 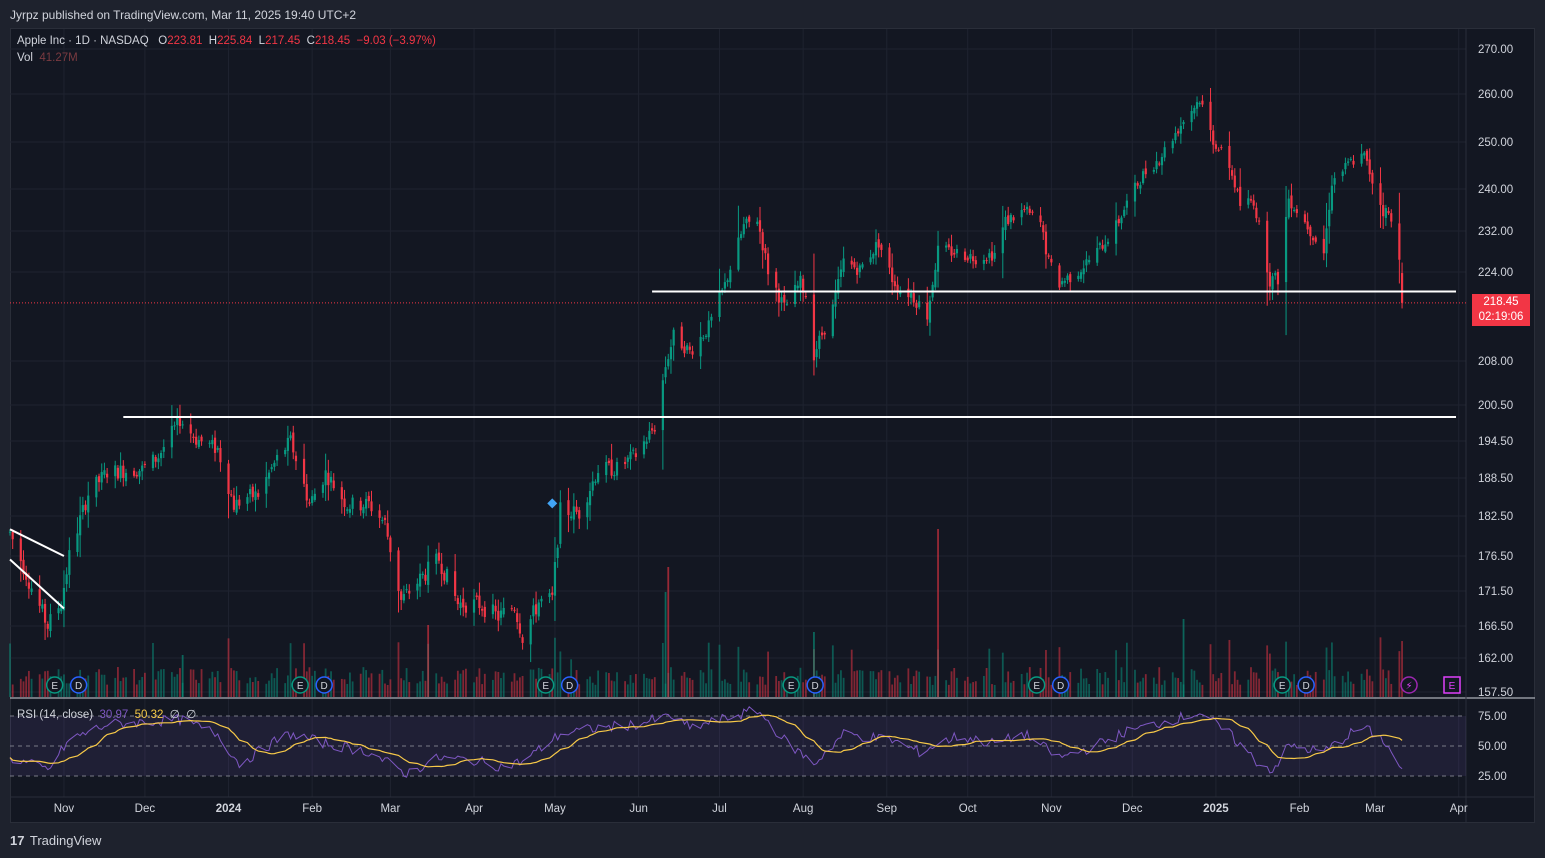 What do you see at coordinates (185, 41) in the screenshot?
I see `open-value: 223.81` at bounding box center [185, 41].